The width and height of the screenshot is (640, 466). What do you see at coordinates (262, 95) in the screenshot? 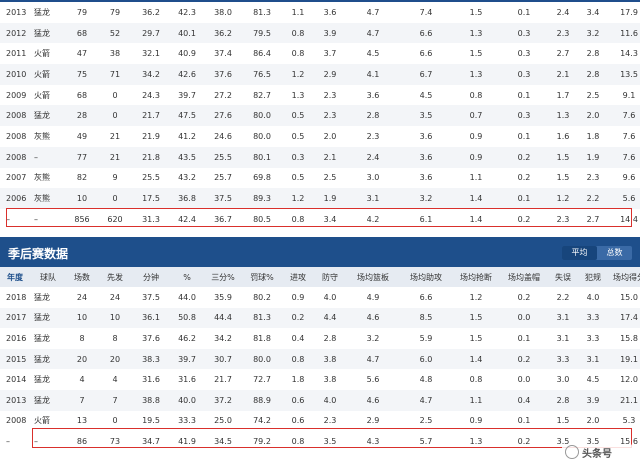
I see `career-cell: 82.7` at bounding box center [262, 95].